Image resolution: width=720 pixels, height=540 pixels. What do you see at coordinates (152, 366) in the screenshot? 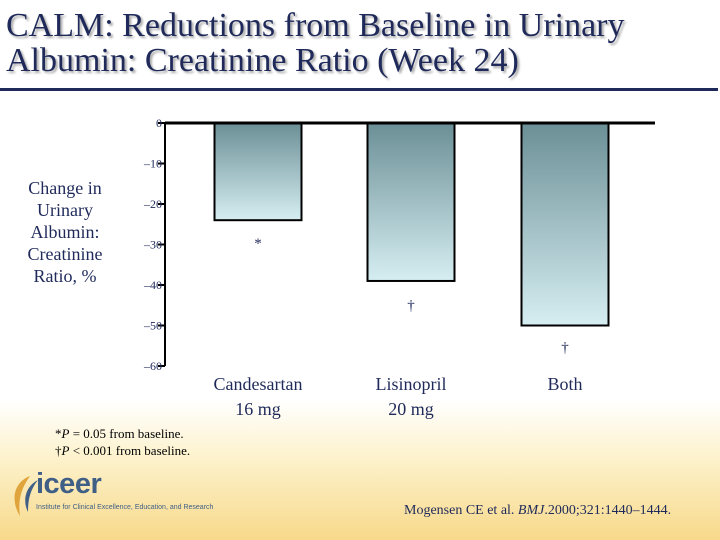
I see `y-tick-label: –60` at bounding box center [152, 366].